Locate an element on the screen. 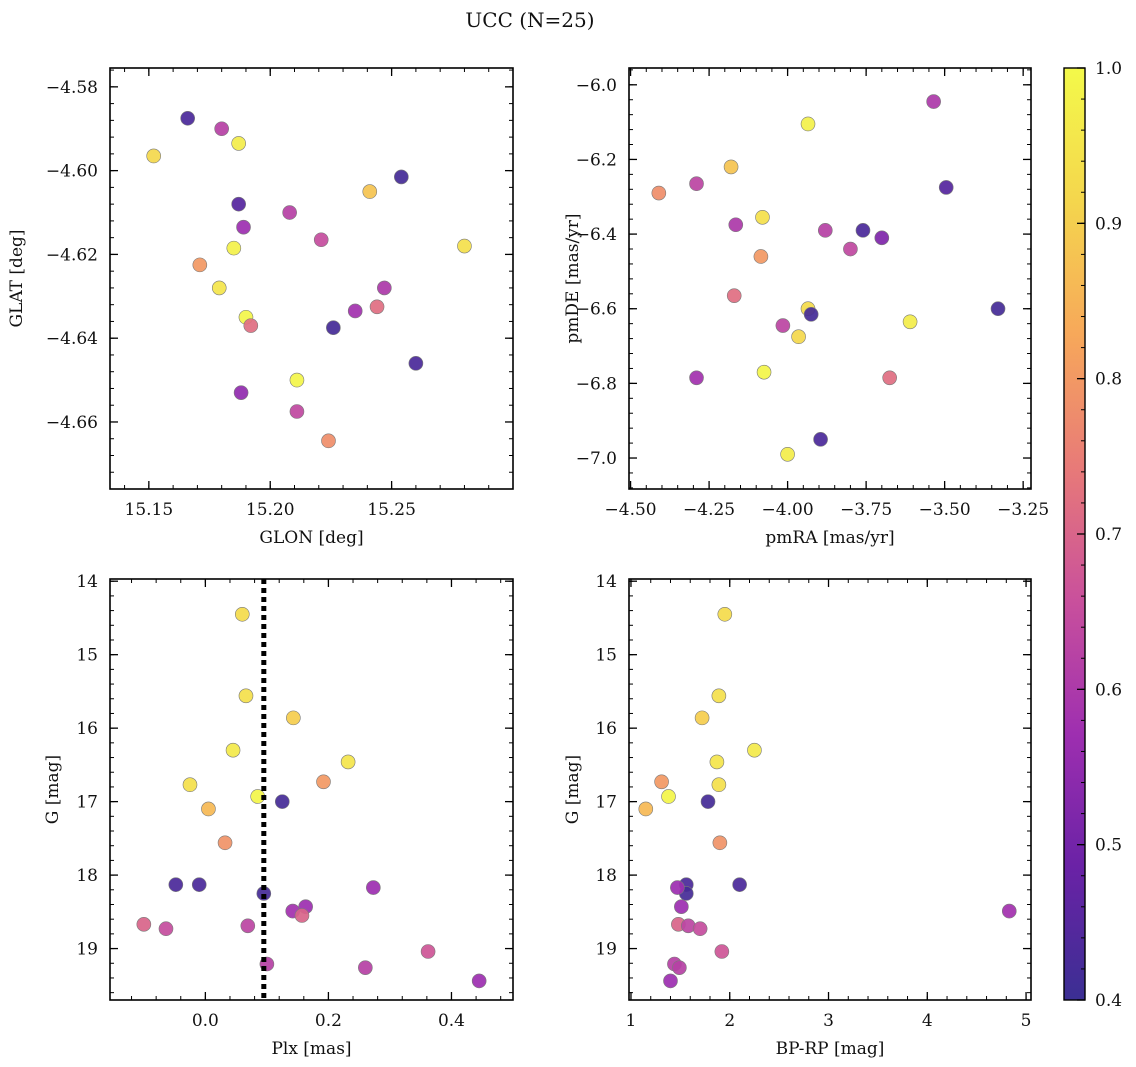  x-axis-label: pmRA [mas/yr] is located at coordinates (829, 538).